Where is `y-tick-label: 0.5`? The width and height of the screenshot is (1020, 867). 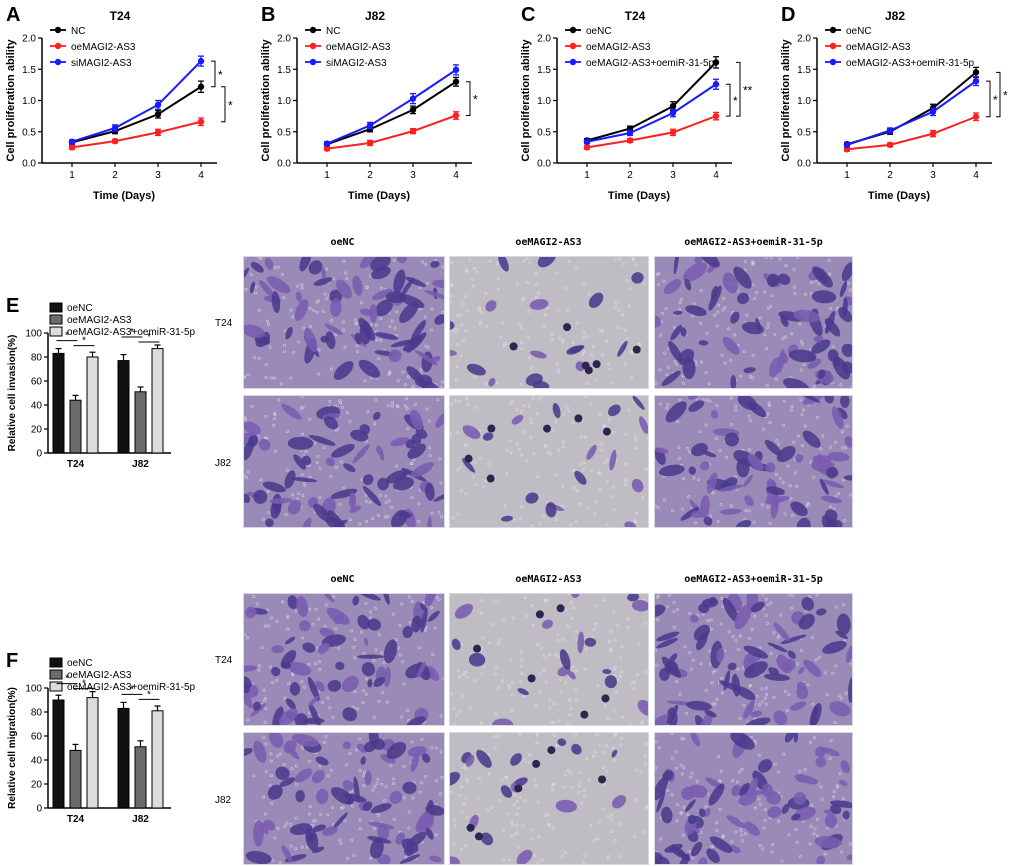 y-tick-label: 0.5 is located at coordinates (284, 132).